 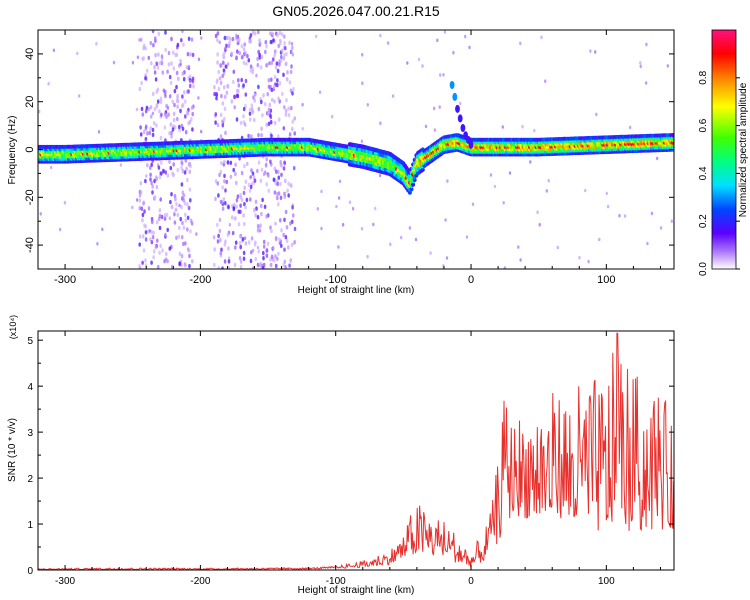 What do you see at coordinates (703, 77) in the screenshot?
I see `colorbar-tick-label: 0.8` at bounding box center [703, 77].